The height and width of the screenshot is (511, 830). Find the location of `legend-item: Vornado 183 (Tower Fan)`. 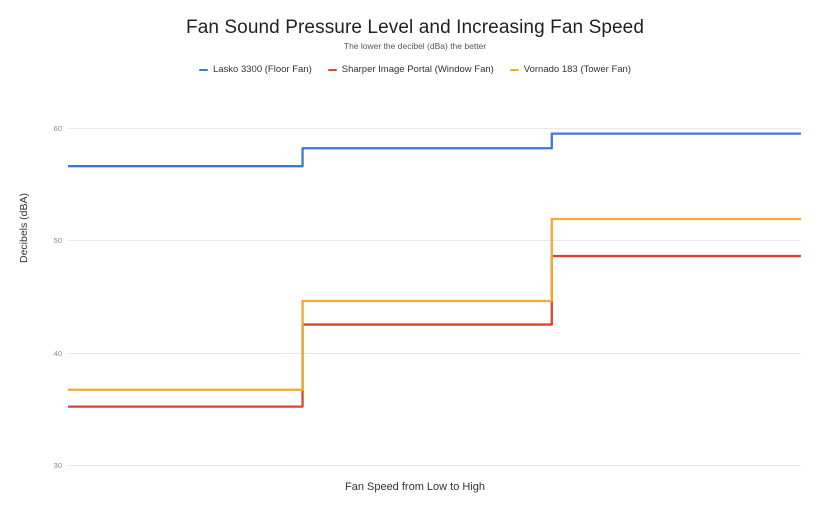

legend-item: Vornado 183 (Tower Fan) is located at coordinates (570, 69).